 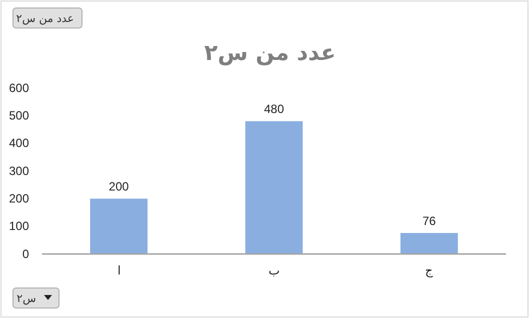 I want to click on data-label: 76, so click(x=429, y=221).